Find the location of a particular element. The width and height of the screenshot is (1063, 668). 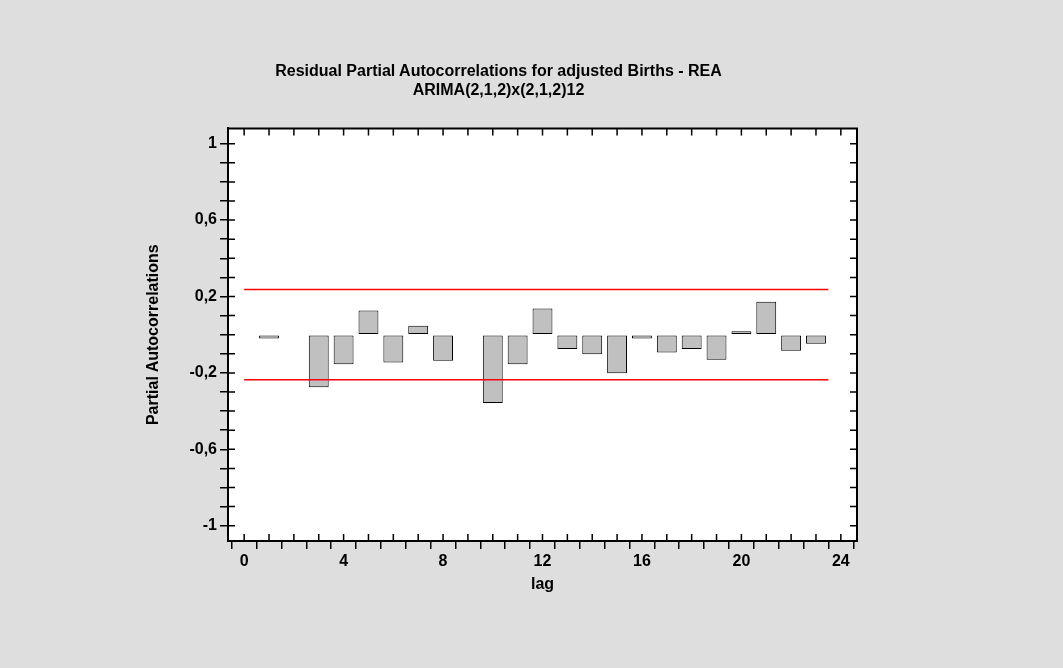

y-tick-label: -0,2 is located at coordinates (203, 372).